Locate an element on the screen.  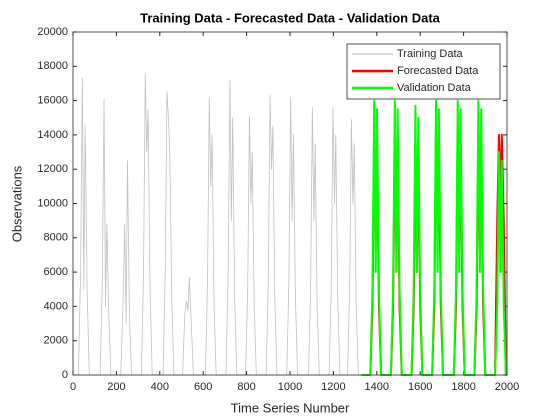
x-tick-label: 1600 is located at coordinates (420, 387).